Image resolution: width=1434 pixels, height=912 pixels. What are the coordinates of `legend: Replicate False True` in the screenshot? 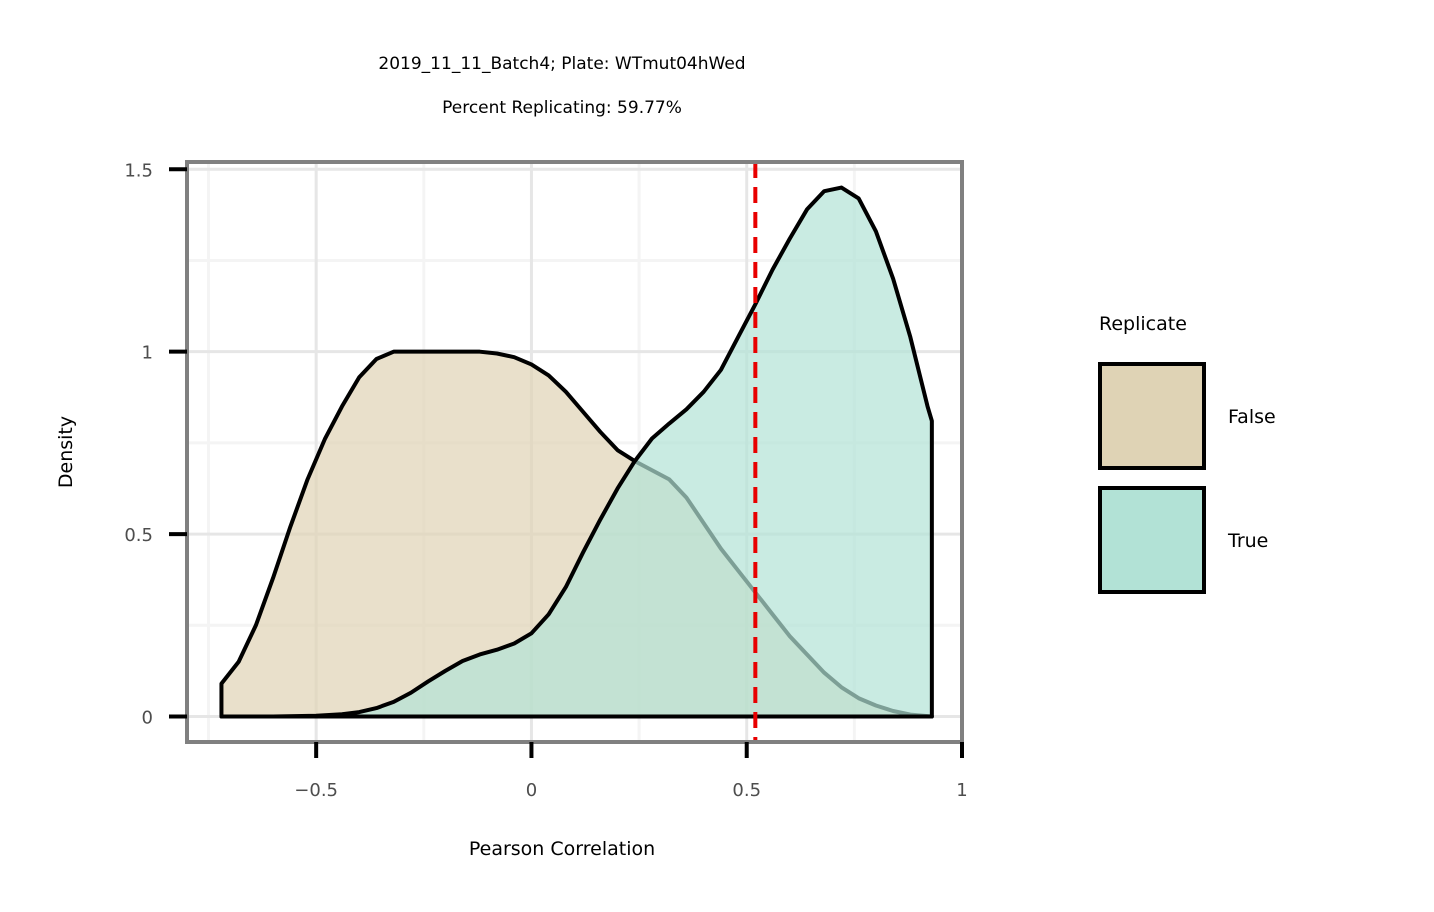 It's located at (1187, 453).